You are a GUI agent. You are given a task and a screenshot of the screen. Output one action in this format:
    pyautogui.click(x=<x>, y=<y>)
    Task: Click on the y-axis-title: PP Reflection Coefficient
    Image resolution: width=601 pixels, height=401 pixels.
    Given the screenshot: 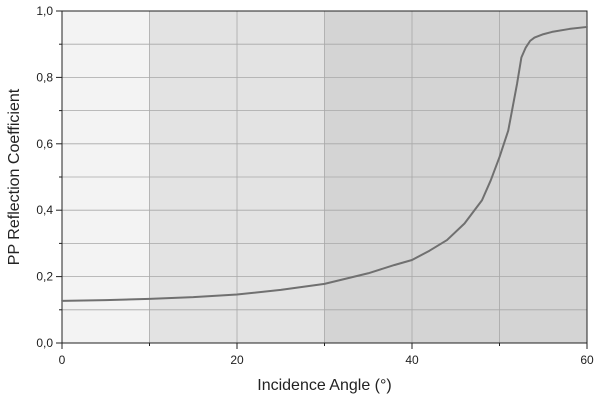 What is the action you would take?
    pyautogui.click(x=14, y=176)
    